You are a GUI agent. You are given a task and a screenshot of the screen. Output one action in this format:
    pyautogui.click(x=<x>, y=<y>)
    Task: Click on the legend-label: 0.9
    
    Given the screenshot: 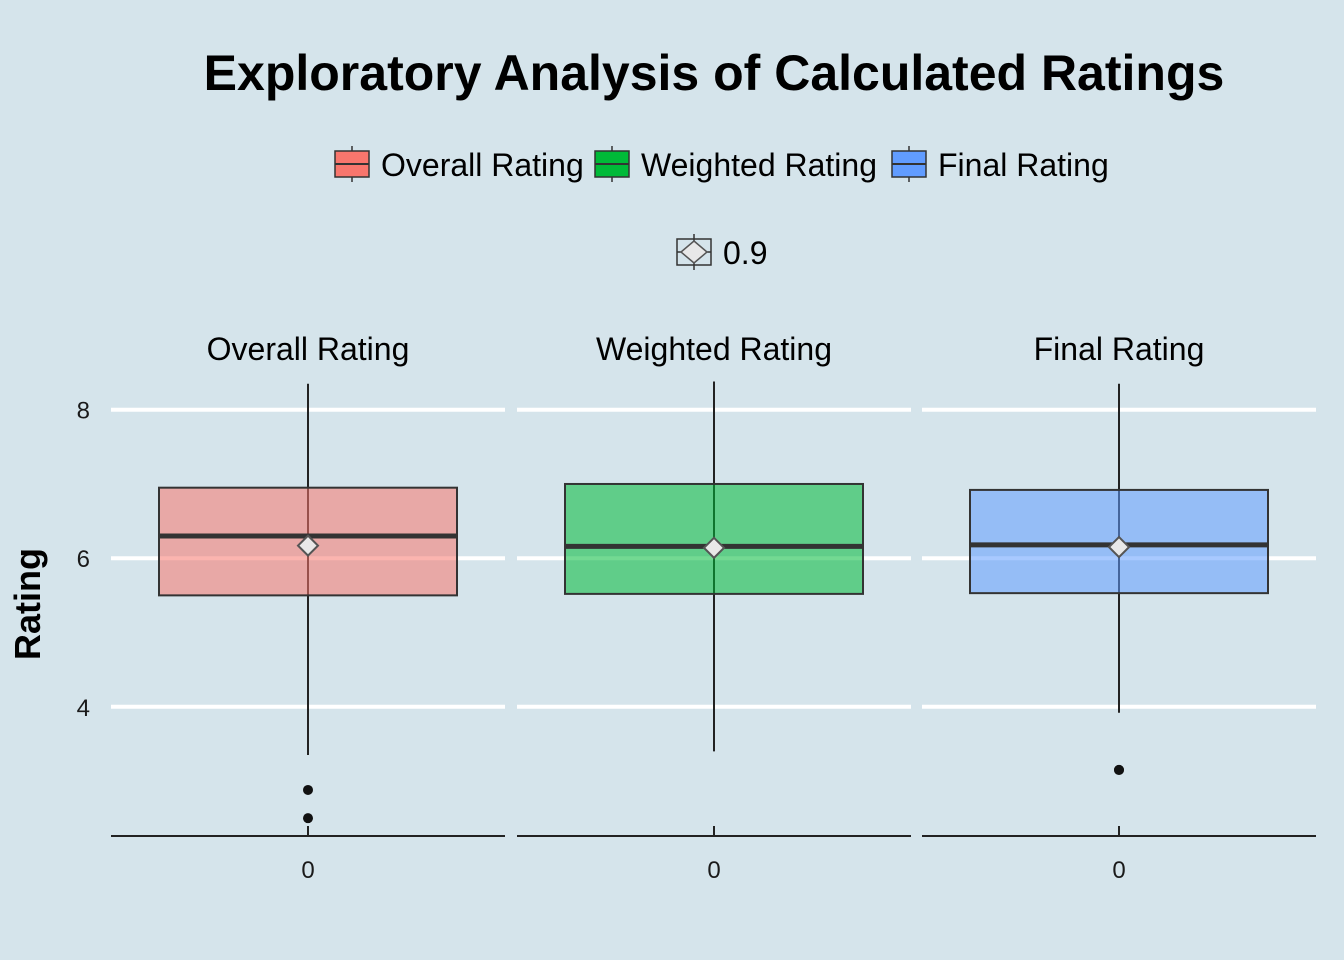 What is the action you would take?
    pyautogui.click(x=745, y=253)
    